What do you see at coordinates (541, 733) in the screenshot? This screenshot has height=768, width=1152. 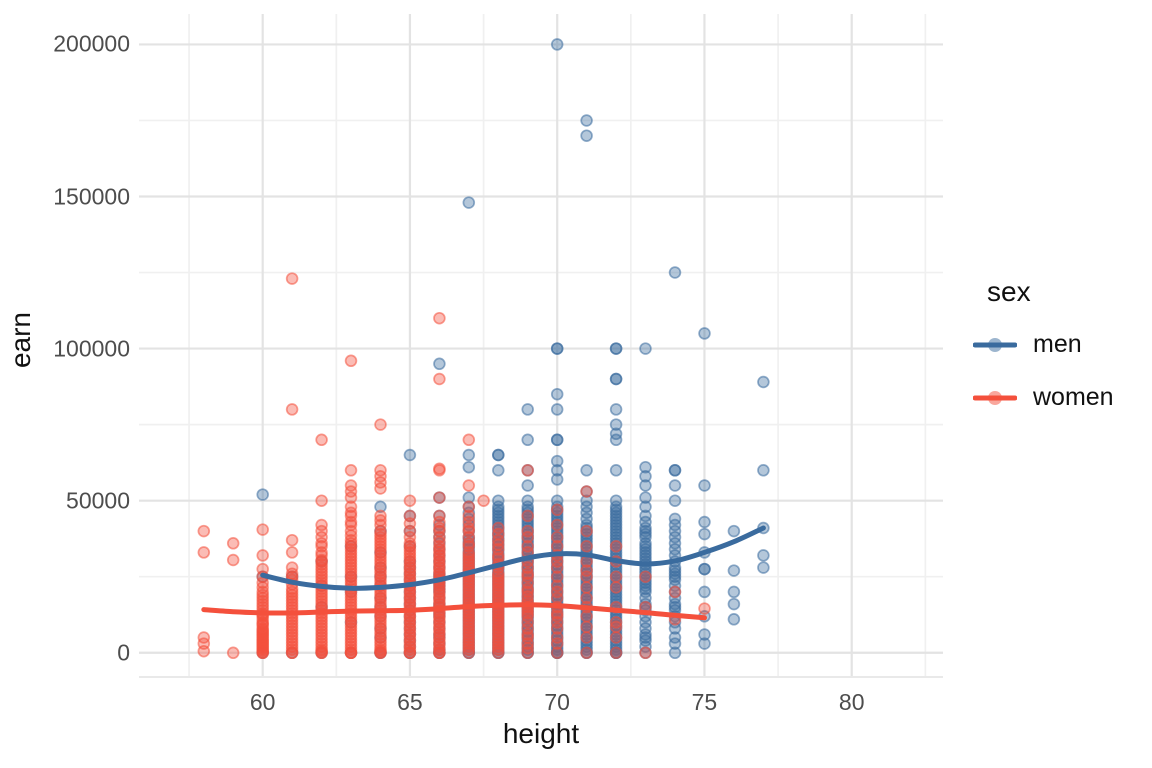 I see `x-axis-title: height` at bounding box center [541, 733].